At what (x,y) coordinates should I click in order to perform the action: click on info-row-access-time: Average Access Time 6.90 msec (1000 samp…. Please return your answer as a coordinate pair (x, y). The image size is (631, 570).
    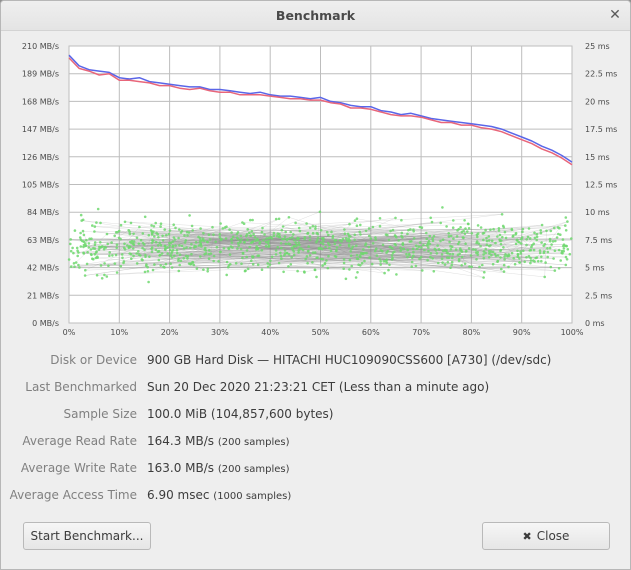
    Looking at the image, I should click on (315, 498).